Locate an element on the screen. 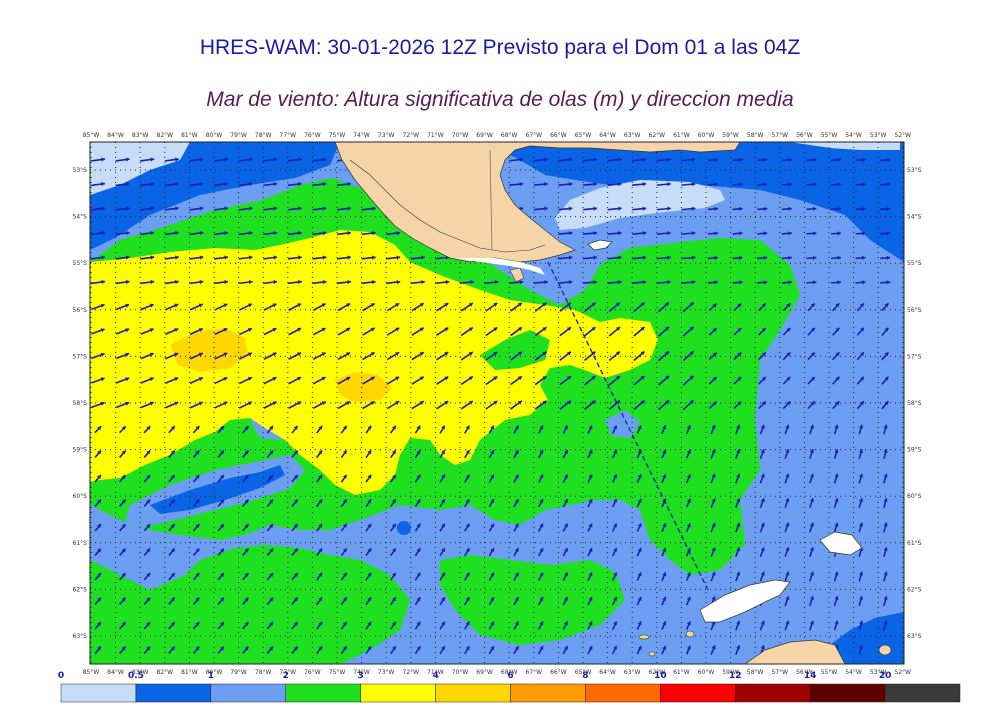 Image resolution: width=1000 pixels, height=707 pixels. longitude-label-top: 61°W is located at coordinates (681, 135).